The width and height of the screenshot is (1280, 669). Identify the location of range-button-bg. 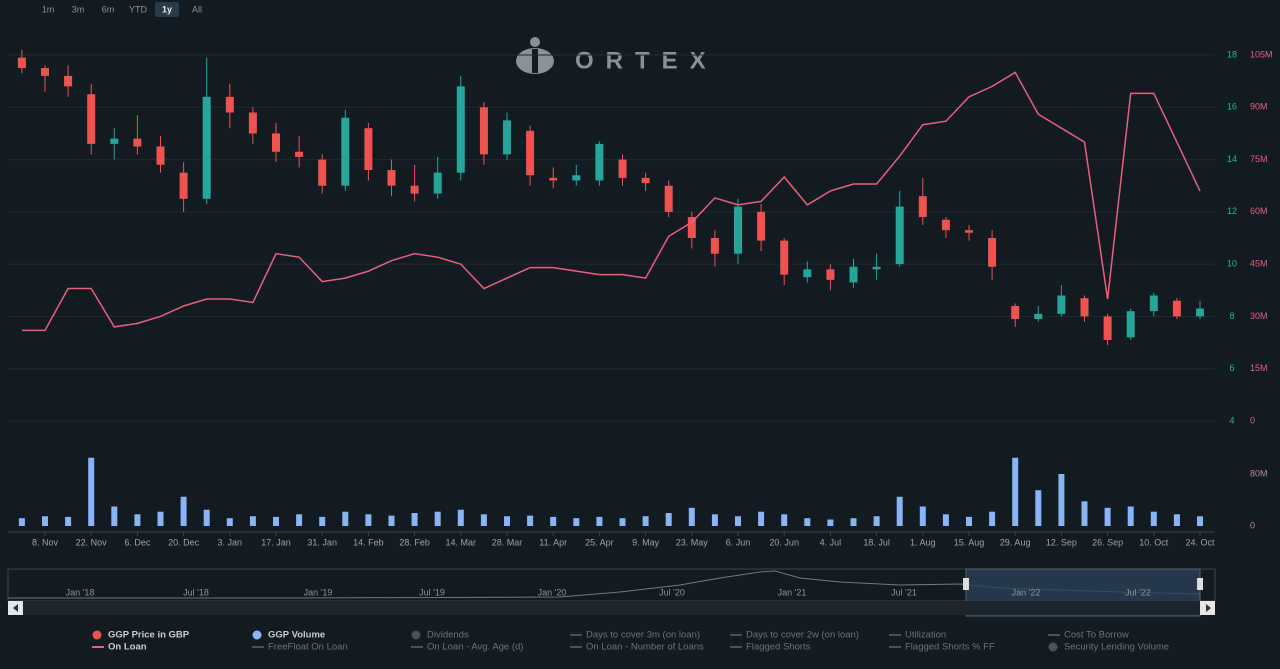
(167, 9).